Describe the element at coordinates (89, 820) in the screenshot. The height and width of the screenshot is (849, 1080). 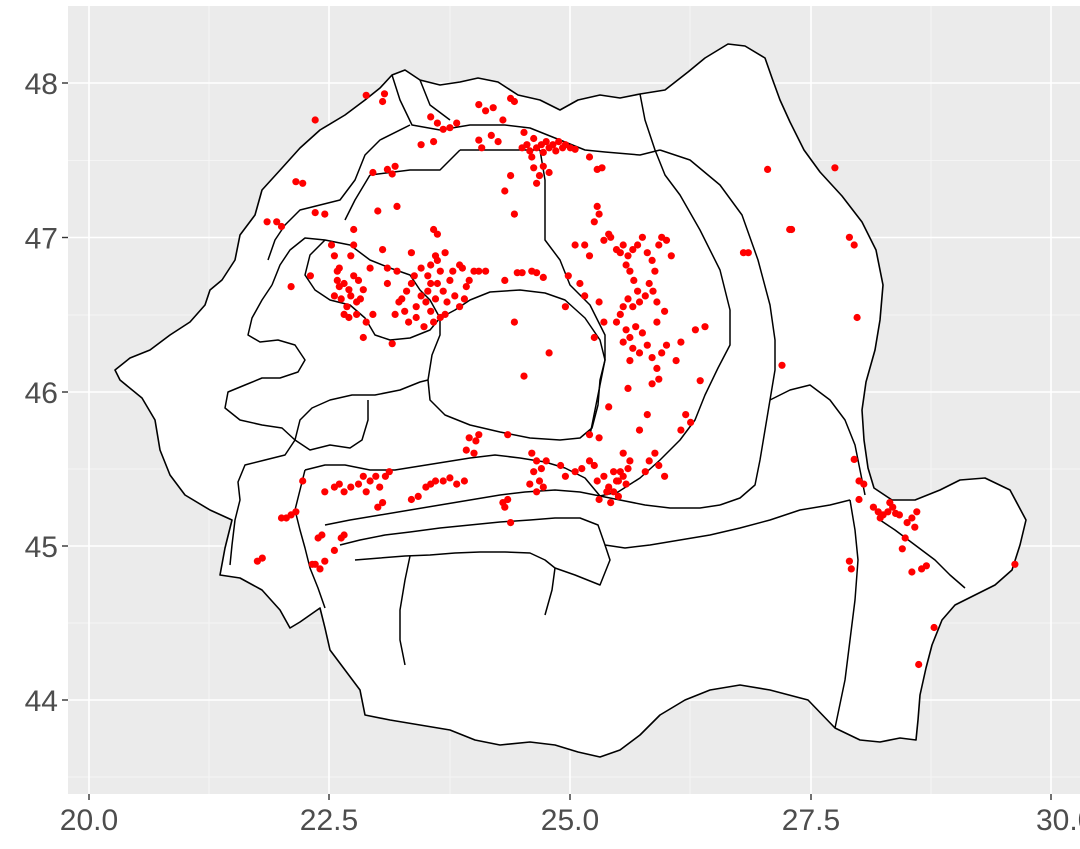
I see `x-tick-label: 20.0` at that location.